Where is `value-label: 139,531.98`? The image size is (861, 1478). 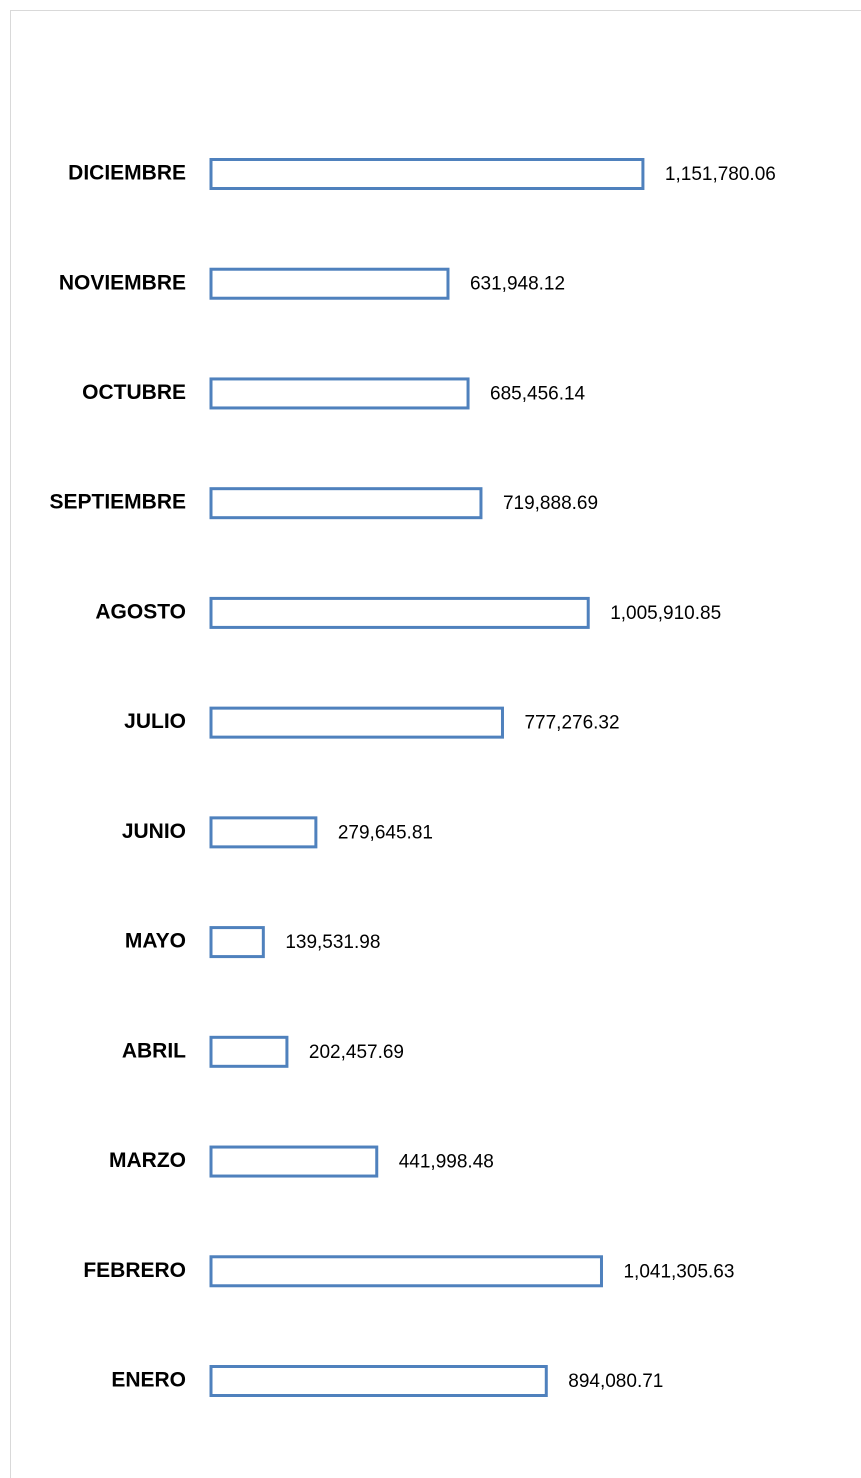 value-label: 139,531.98 is located at coordinates (332, 942).